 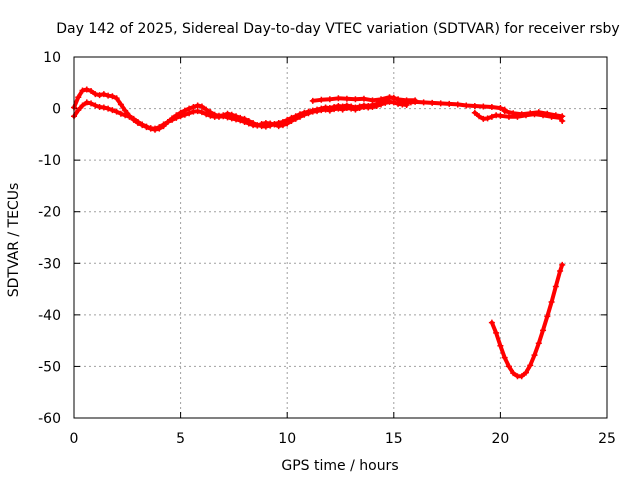 What do you see at coordinates (49, 213) in the screenshot?
I see `y-tick-label: -20` at bounding box center [49, 213].